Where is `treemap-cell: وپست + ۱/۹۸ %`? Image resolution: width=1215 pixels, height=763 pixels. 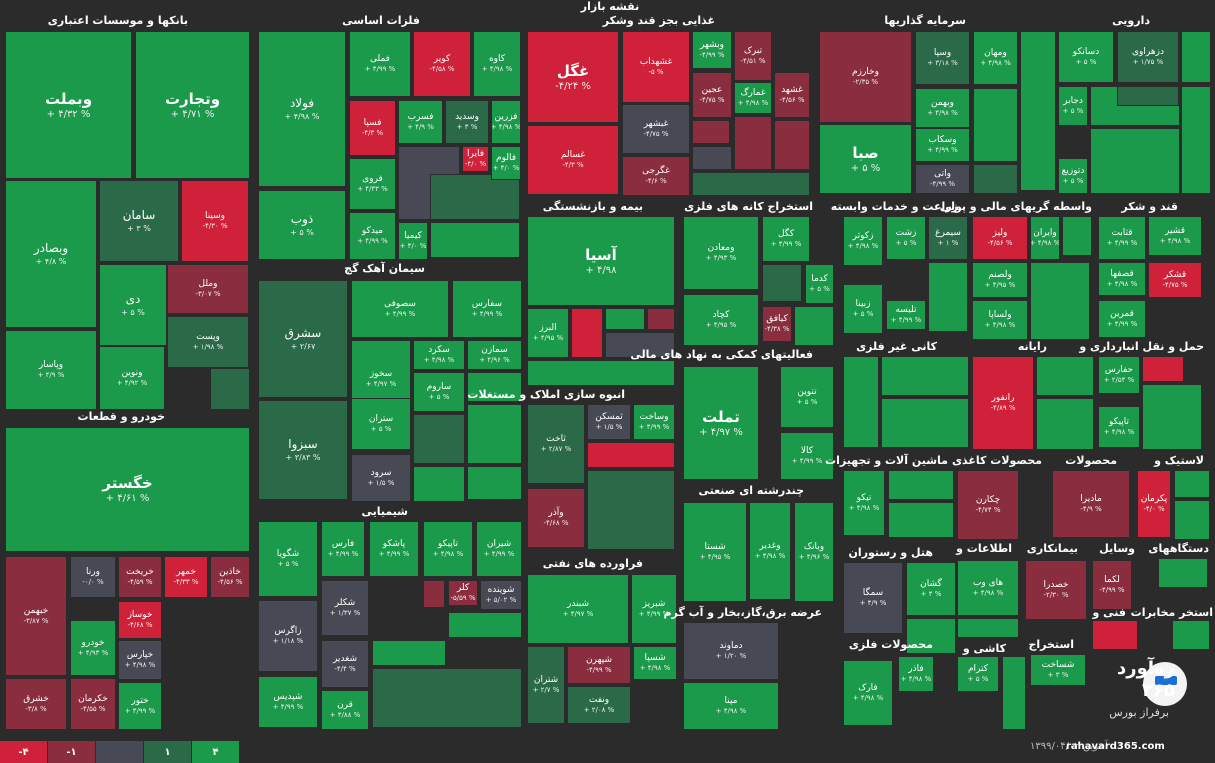
treemap-cell: وپست + ۱/۹۸ % is located at coordinates (208, 342).